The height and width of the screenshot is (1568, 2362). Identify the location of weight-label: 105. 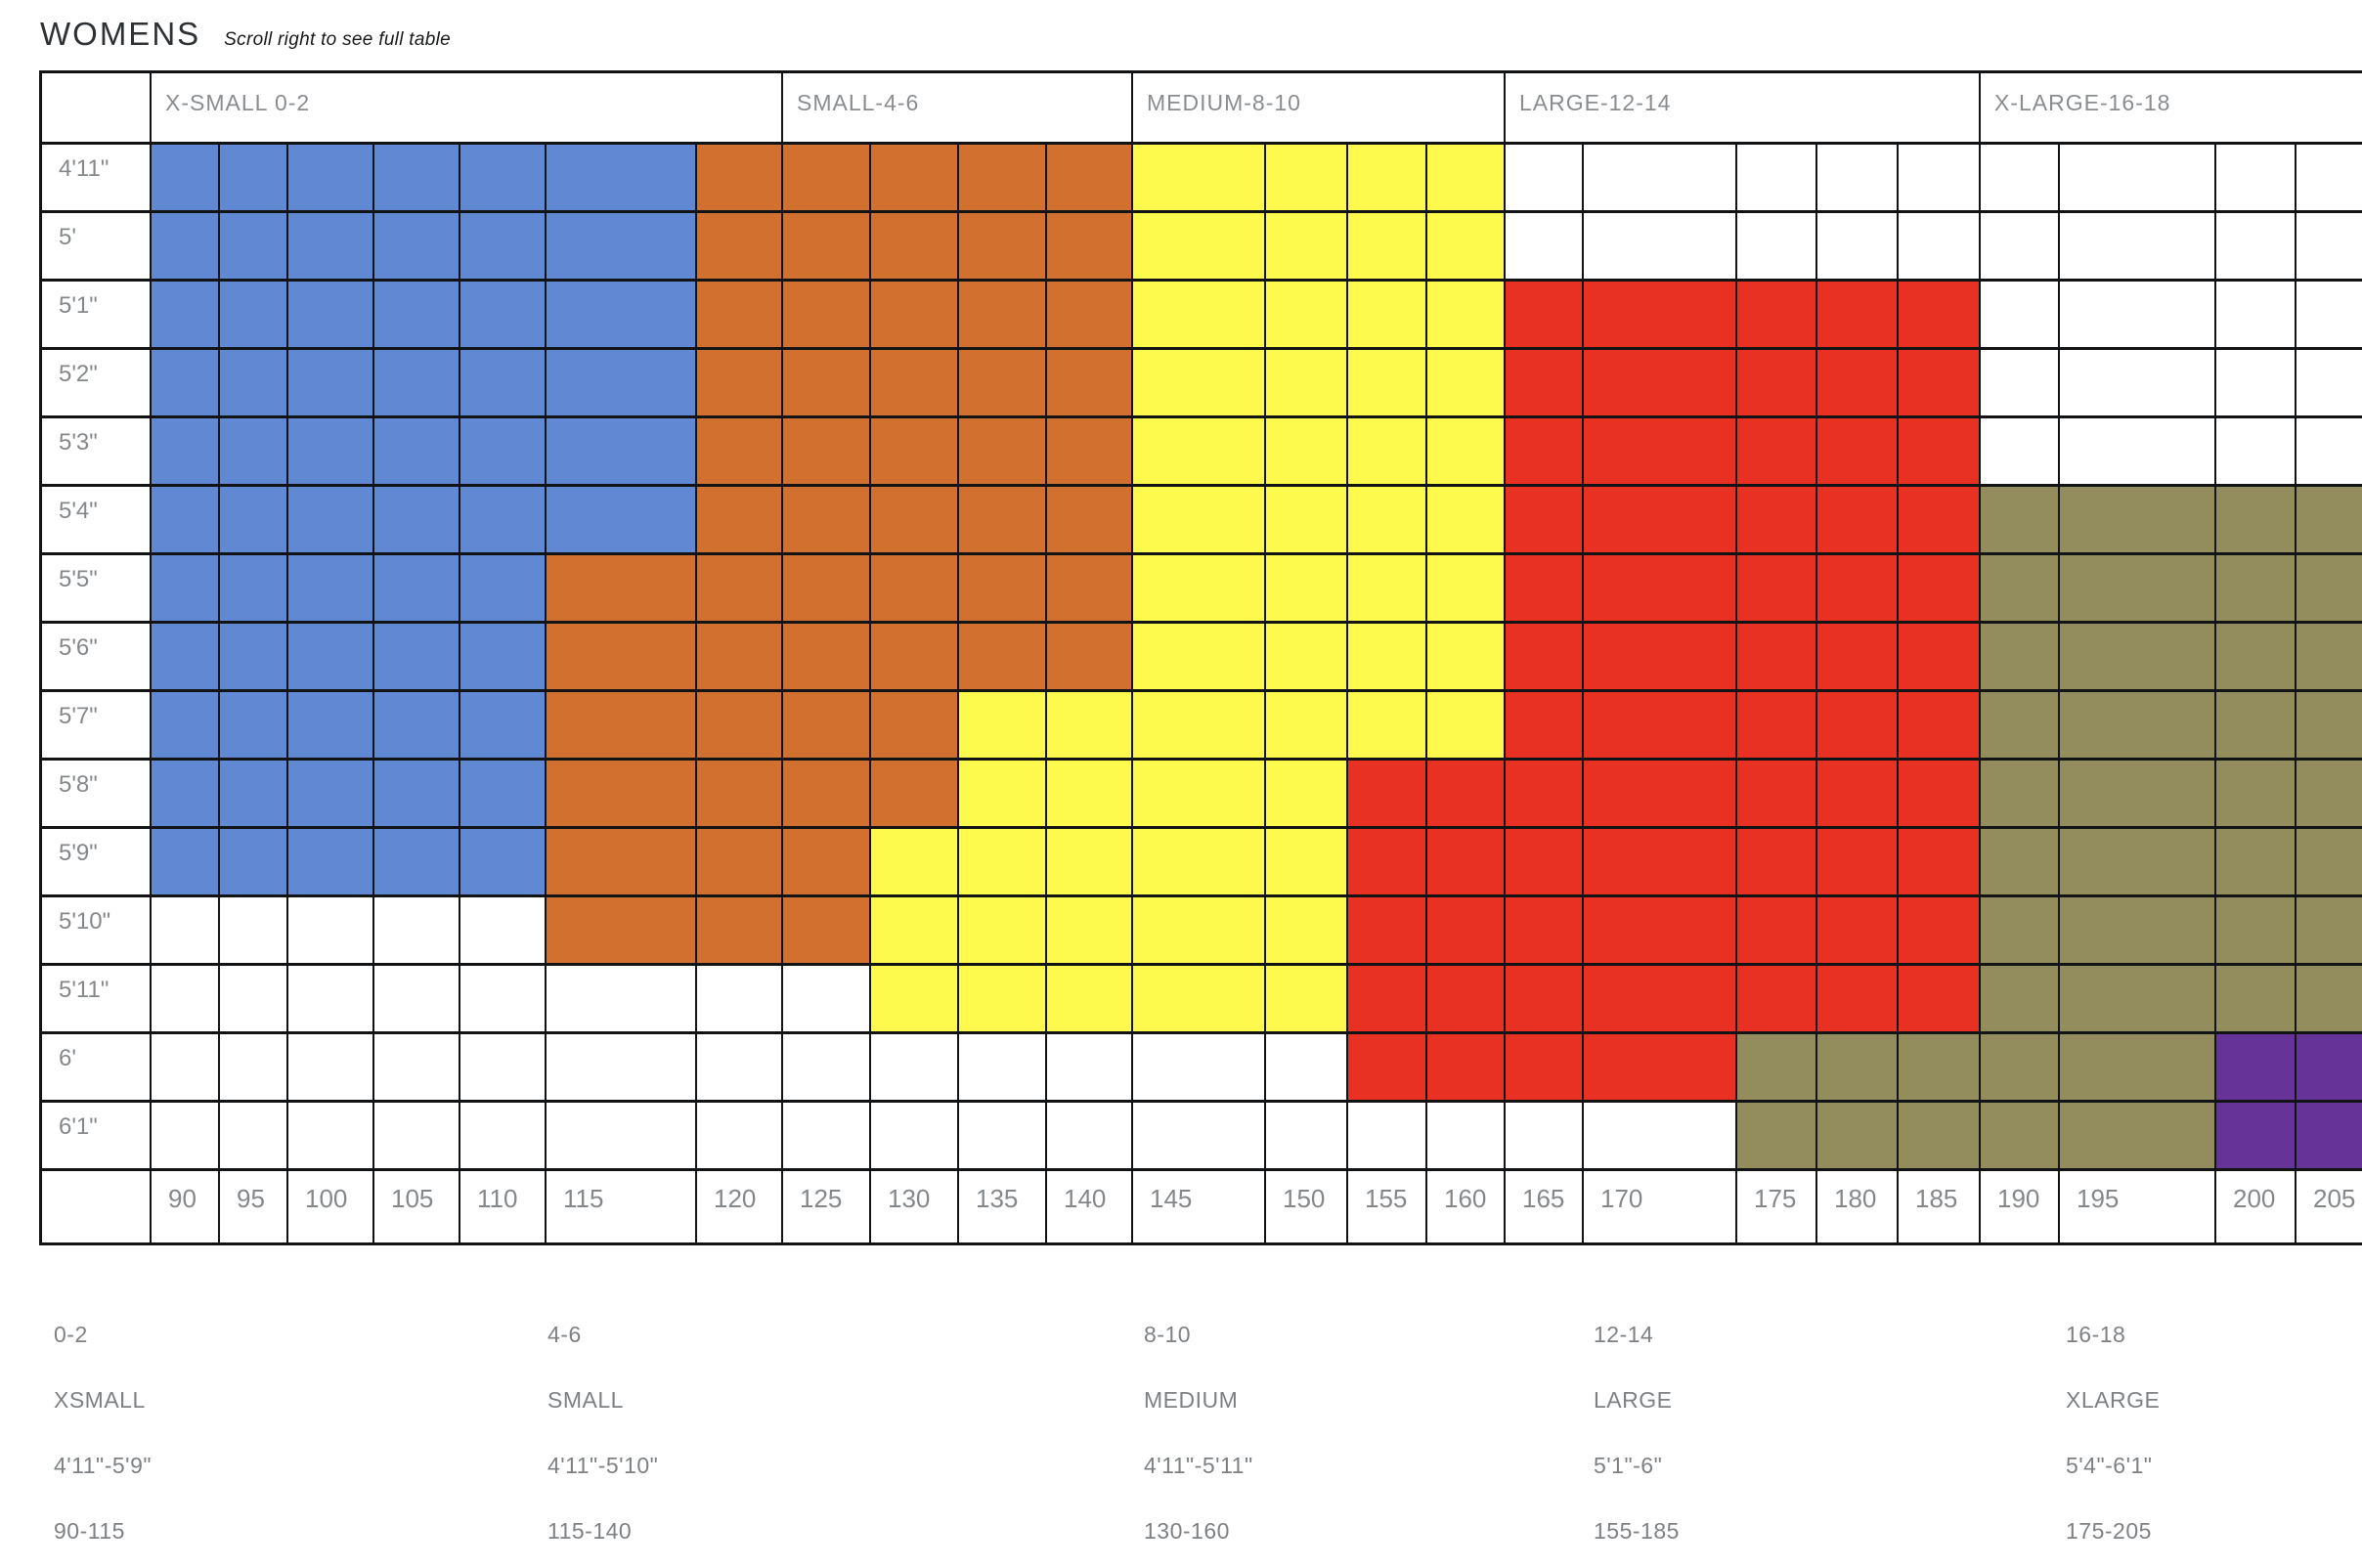
(417, 1208).